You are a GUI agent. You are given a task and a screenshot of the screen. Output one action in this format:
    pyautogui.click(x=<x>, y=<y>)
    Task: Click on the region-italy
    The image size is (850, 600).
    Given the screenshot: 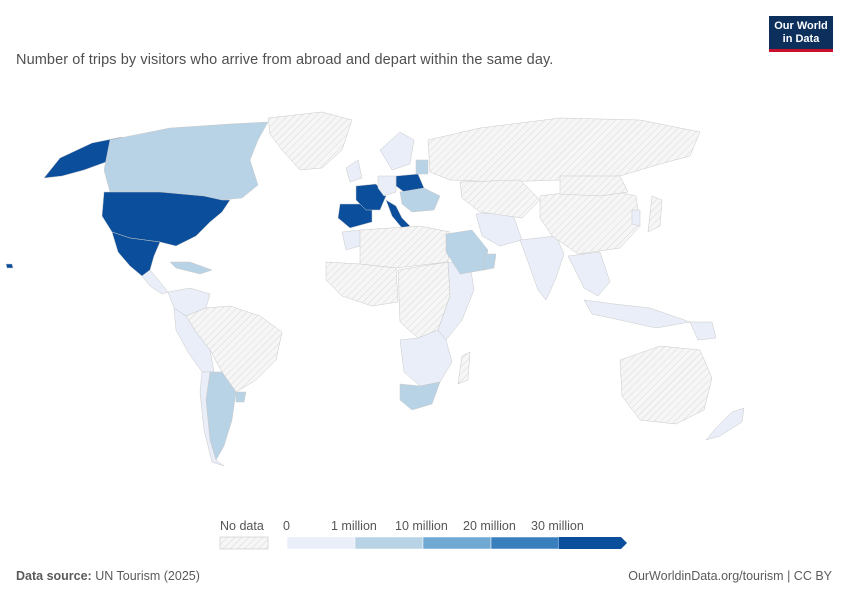 What is the action you would take?
    pyautogui.click(x=398, y=214)
    